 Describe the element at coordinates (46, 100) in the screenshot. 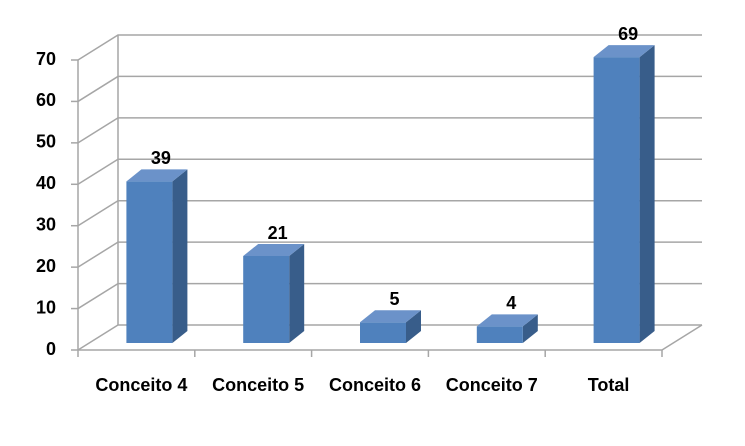

I see `y-tick-label: 60` at that location.